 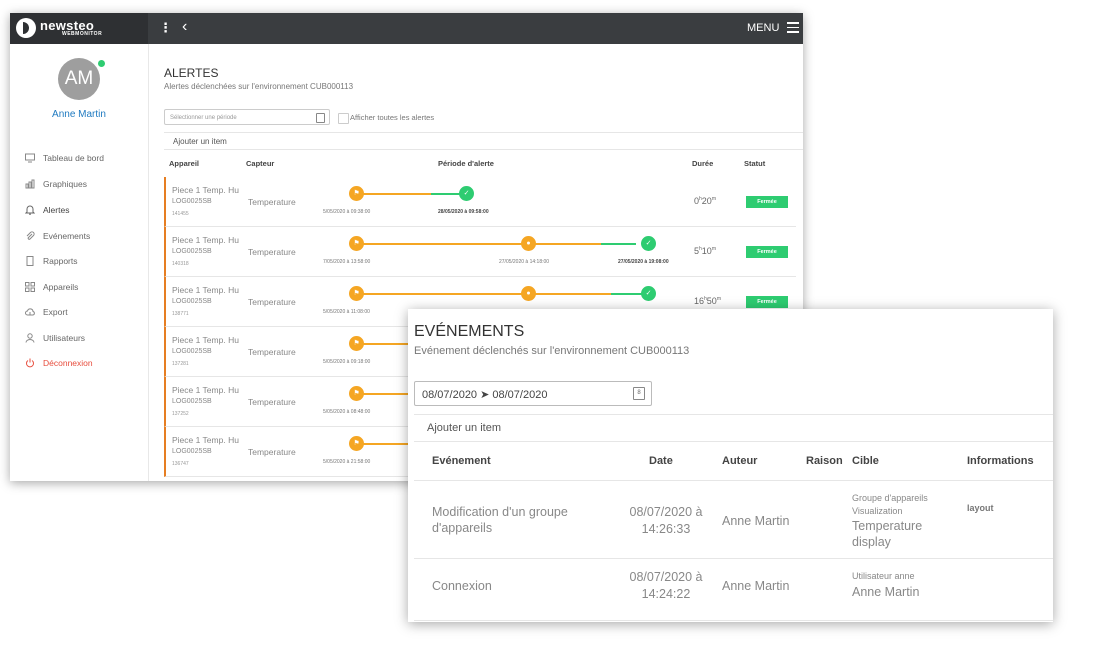 I want to click on newsteo-logo-icon, so click(x=26, y=28).